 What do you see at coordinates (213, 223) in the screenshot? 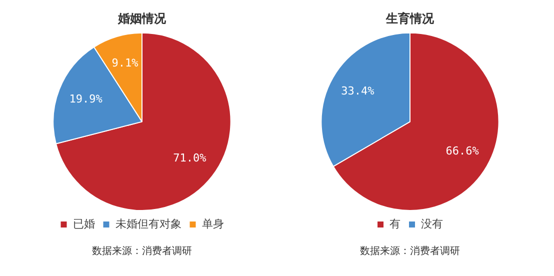
I see `legend-label: 单身` at bounding box center [213, 223].